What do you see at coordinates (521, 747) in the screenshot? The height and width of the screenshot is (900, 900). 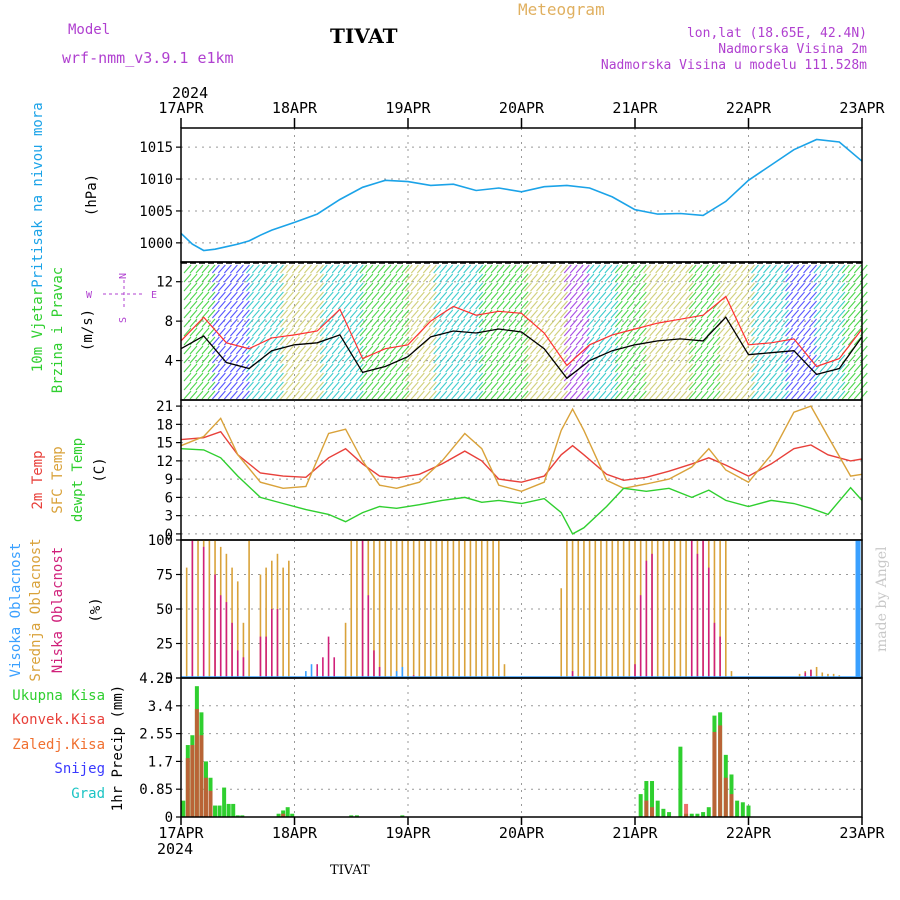 I see `panel-frame` at bounding box center [521, 747].